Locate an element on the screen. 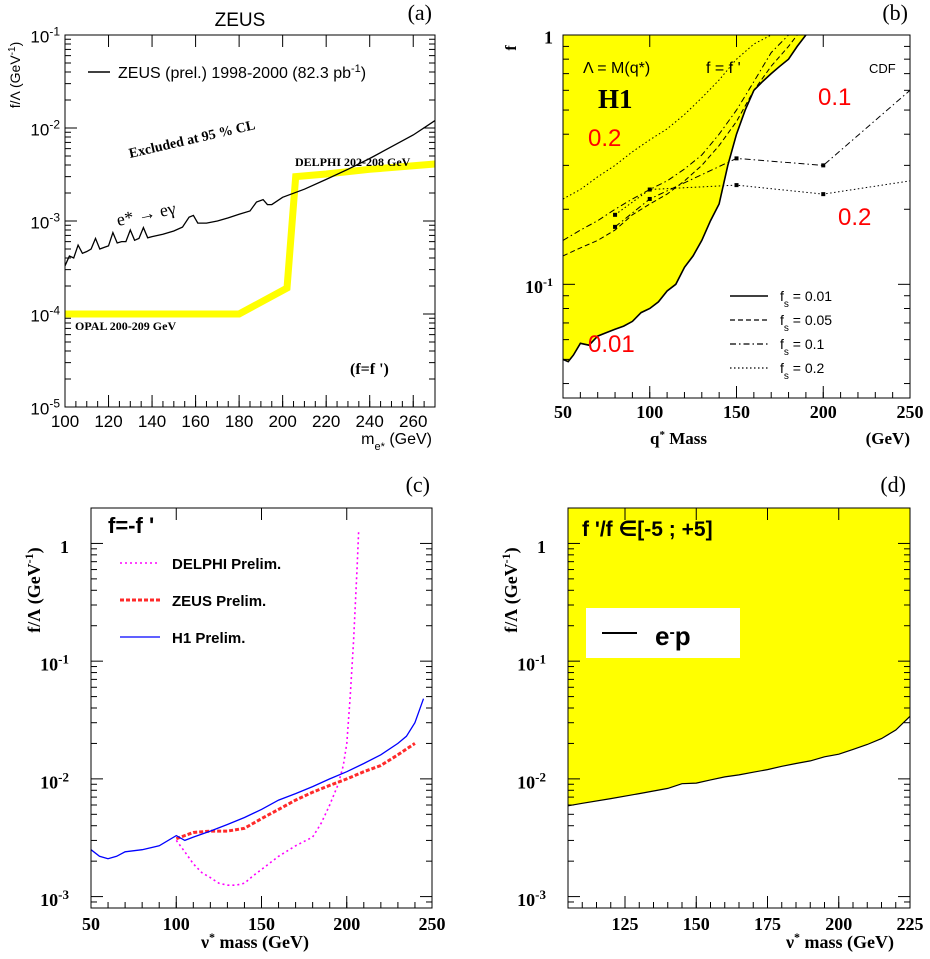 This screenshot has width=930, height=959. panel-c-xlabel: ν* mass (GeV) is located at coordinates (254, 941).